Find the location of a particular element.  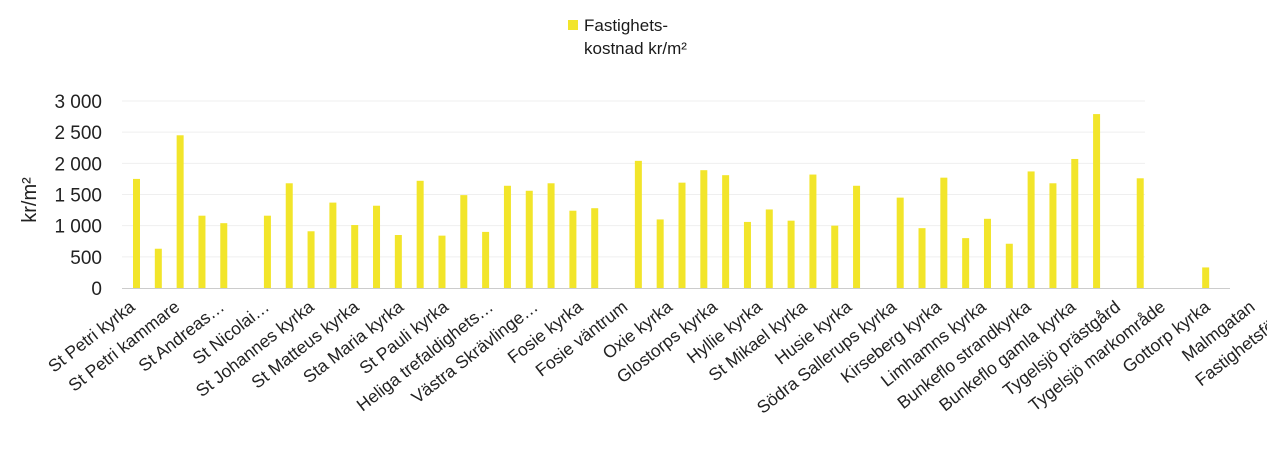

legend: Fastighets- kostnad kr/m² is located at coordinates (651, 37).